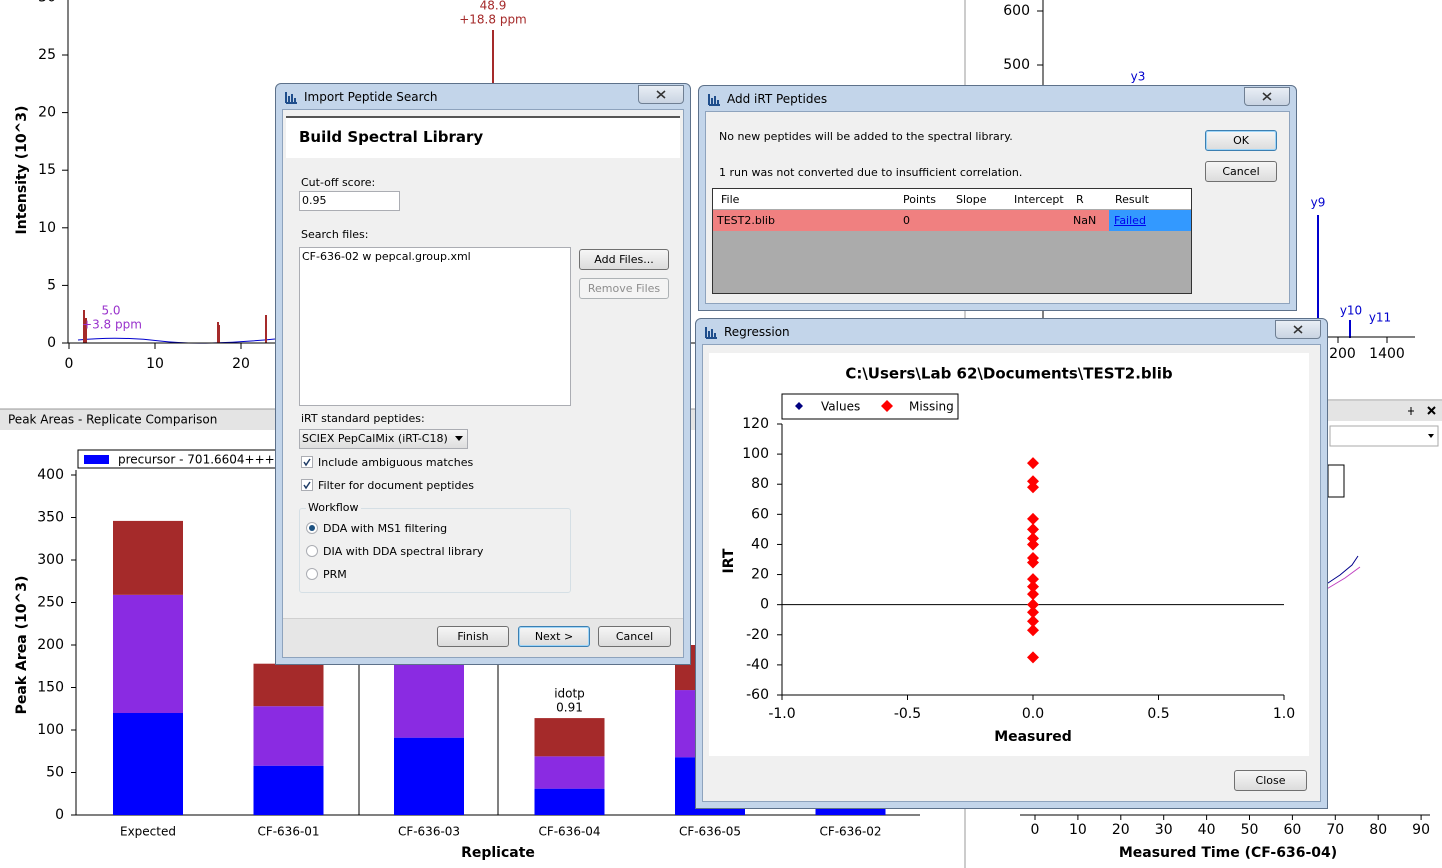 The image size is (1442, 868). What do you see at coordinates (1421, 830) in the screenshot?
I see `x-tick-label: 90` at bounding box center [1421, 830].